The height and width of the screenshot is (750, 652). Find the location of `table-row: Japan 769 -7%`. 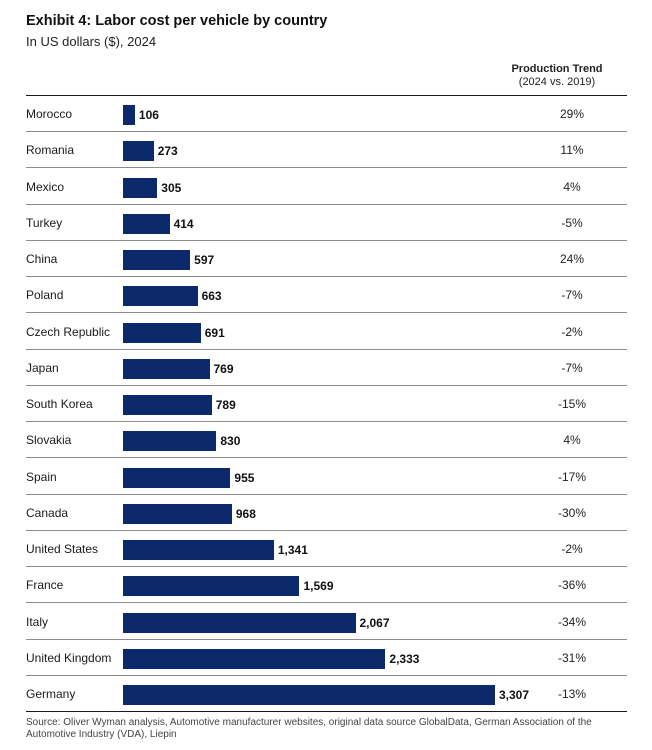

table-row: Japan 769 -7% is located at coordinates (326, 368).